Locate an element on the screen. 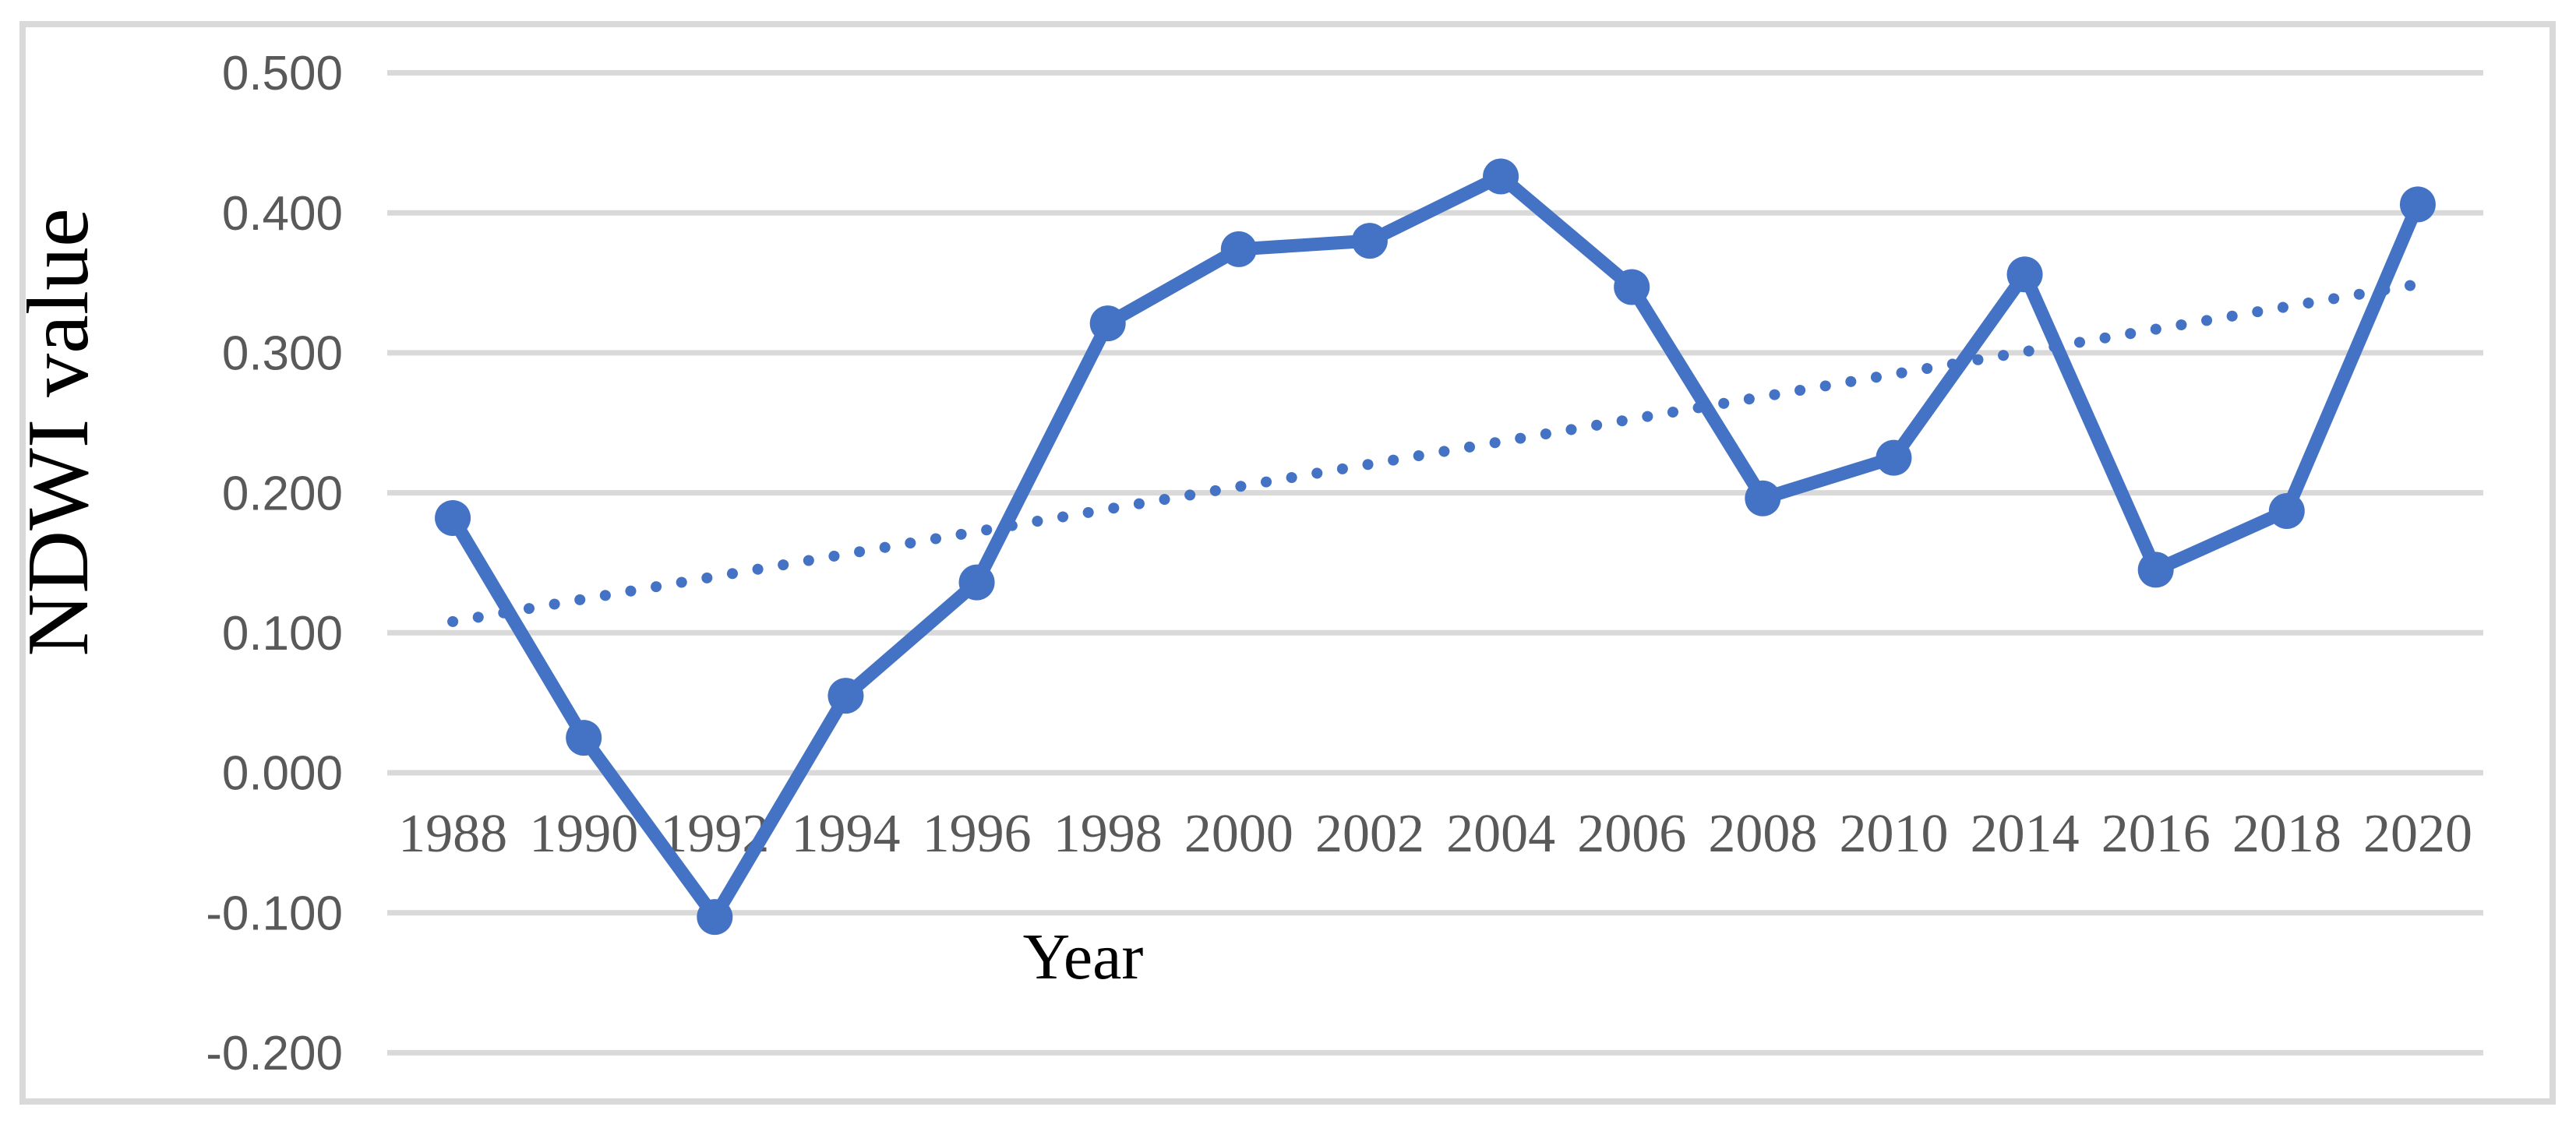 The image size is (2576, 1128). x-tick-label: 2016 is located at coordinates (2156, 834).